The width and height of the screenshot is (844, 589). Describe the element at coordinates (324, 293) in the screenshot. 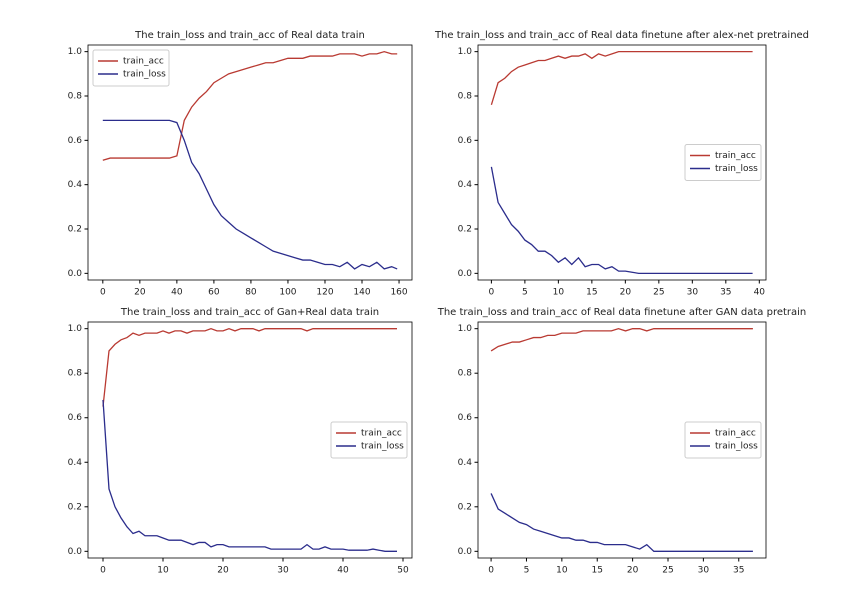

I see `x-tick-label: 120` at that location.